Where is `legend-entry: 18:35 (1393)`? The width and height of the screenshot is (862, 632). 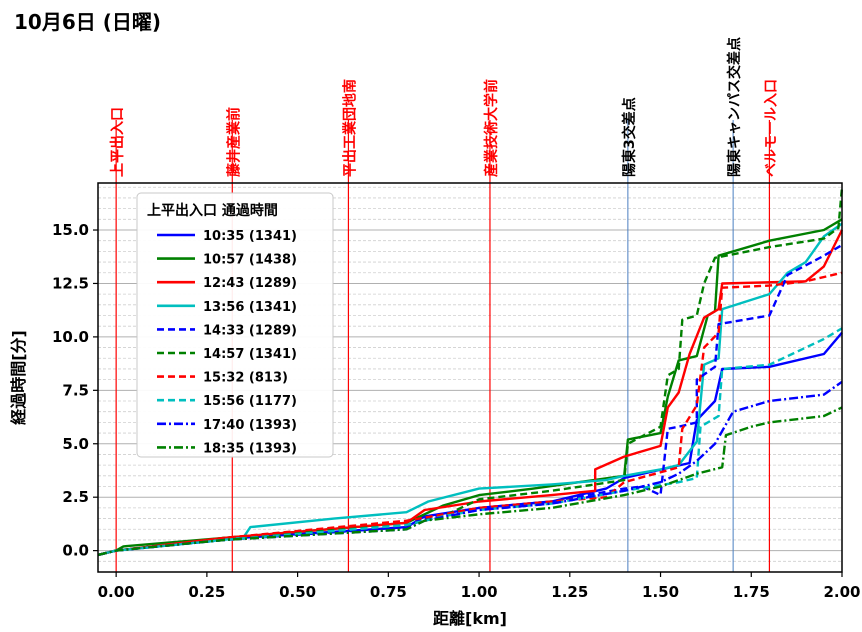 legend-entry: 18:35 (1393) is located at coordinates (250, 448).